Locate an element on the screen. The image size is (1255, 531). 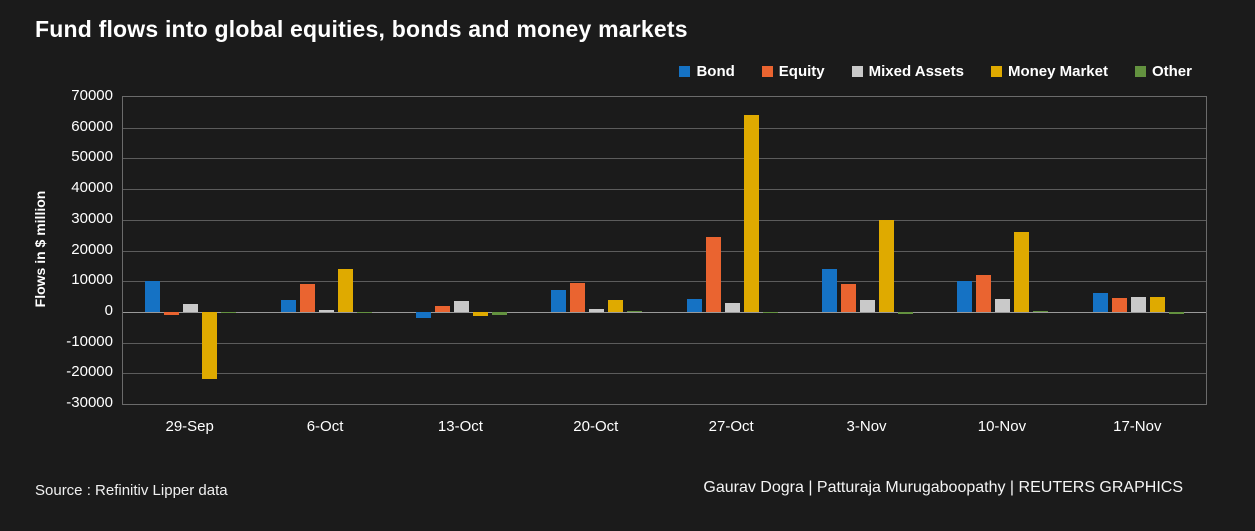
bar-money-market-29-sep is located at coordinates (210, 345).